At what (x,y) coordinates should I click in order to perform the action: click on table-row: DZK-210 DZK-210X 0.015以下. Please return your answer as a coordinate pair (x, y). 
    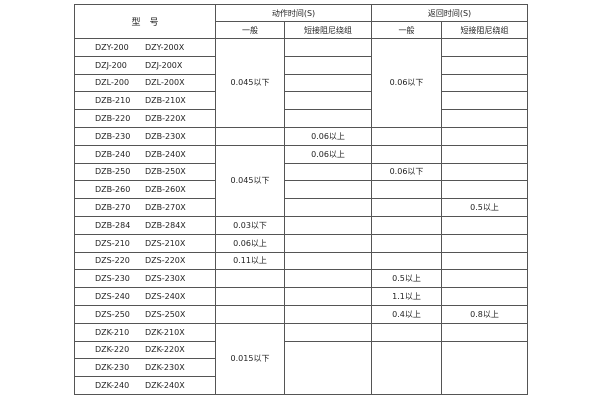
    Looking at the image, I should click on (301, 358).